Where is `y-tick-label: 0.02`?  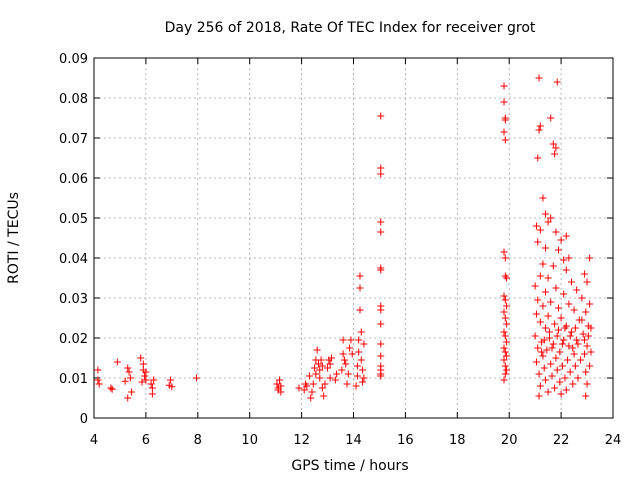 y-tick-label: 0.02 is located at coordinates (73, 339).